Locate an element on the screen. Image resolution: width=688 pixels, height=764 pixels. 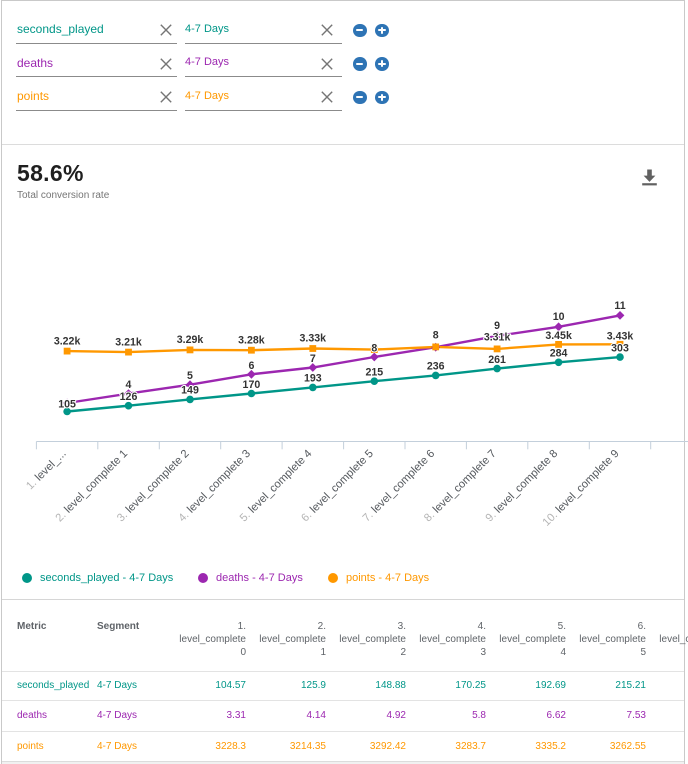
svg-text: 3.31k is located at coordinates (497, 337).